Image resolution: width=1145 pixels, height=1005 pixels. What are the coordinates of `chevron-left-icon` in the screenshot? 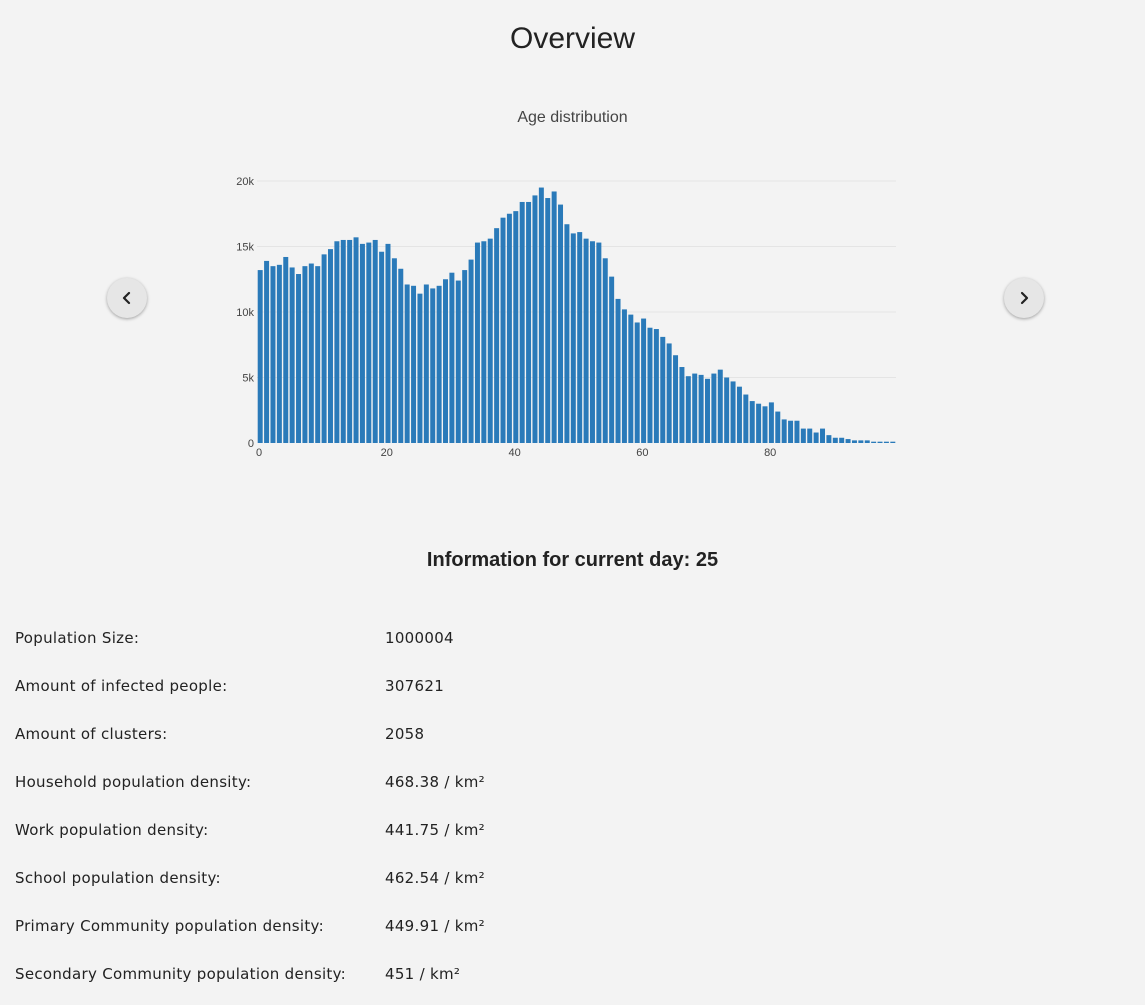 It's located at (126, 298).